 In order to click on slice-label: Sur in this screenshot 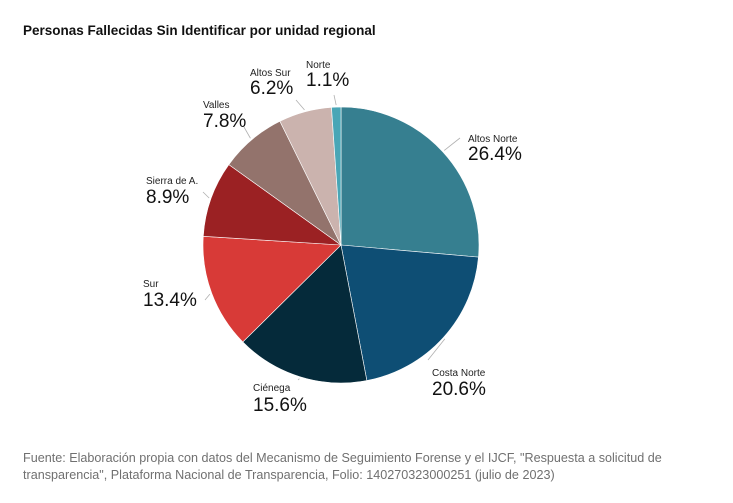, I will do `click(151, 284)`.